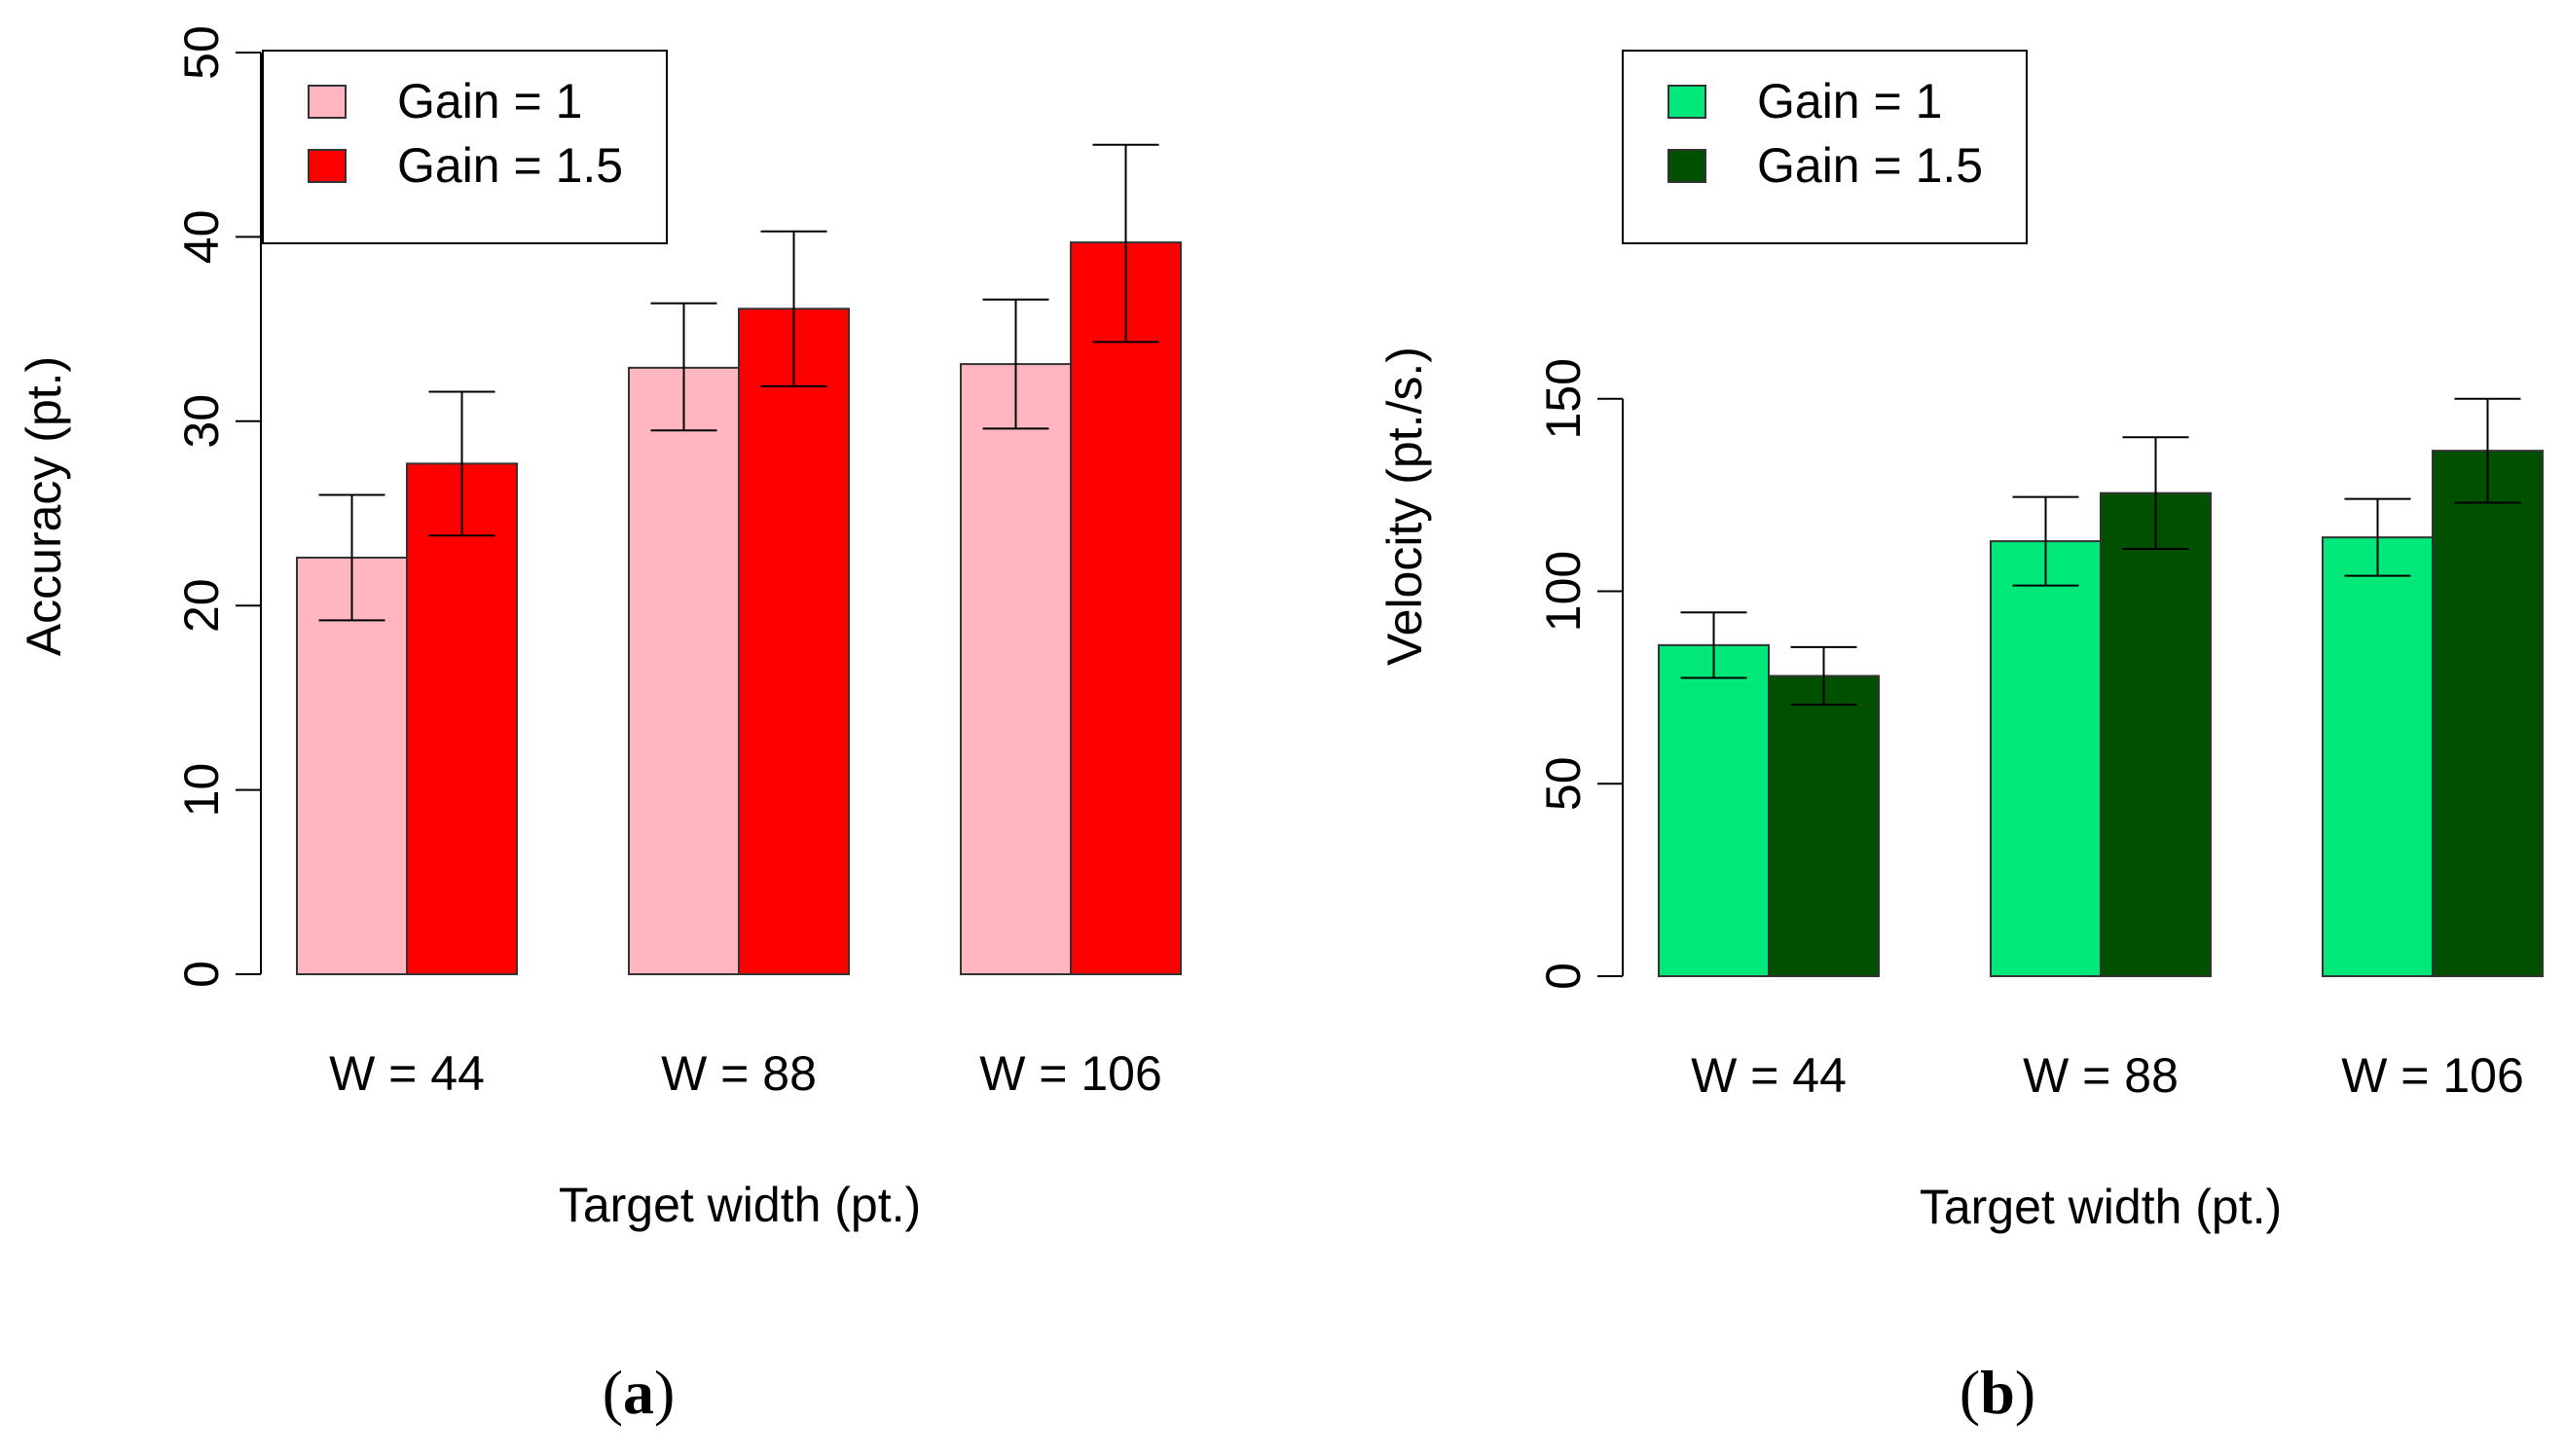  I want to click on panel-label-letter: b, so click(1998, 1392).